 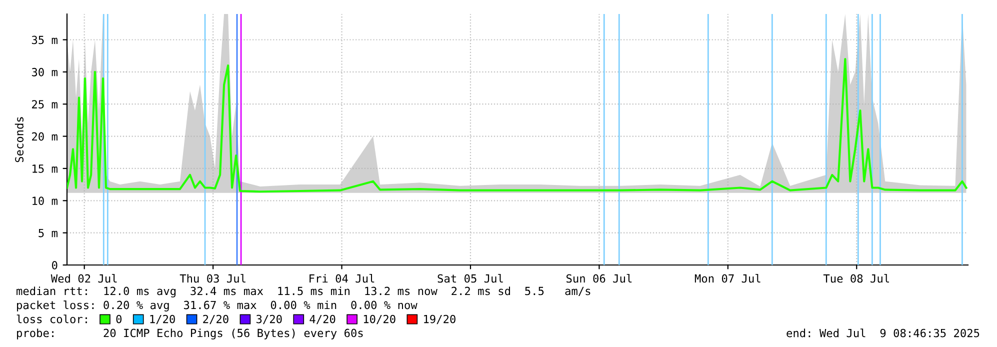 What do you see at coordinates (303, 292) in the screenshot?
I see `text: median rtt: 12.0 ms avg 32.4 ms max 11.5 ms min 13.2 ms now 2.2 ms sd 5.5 am/s` at bounding box center [303, 292].